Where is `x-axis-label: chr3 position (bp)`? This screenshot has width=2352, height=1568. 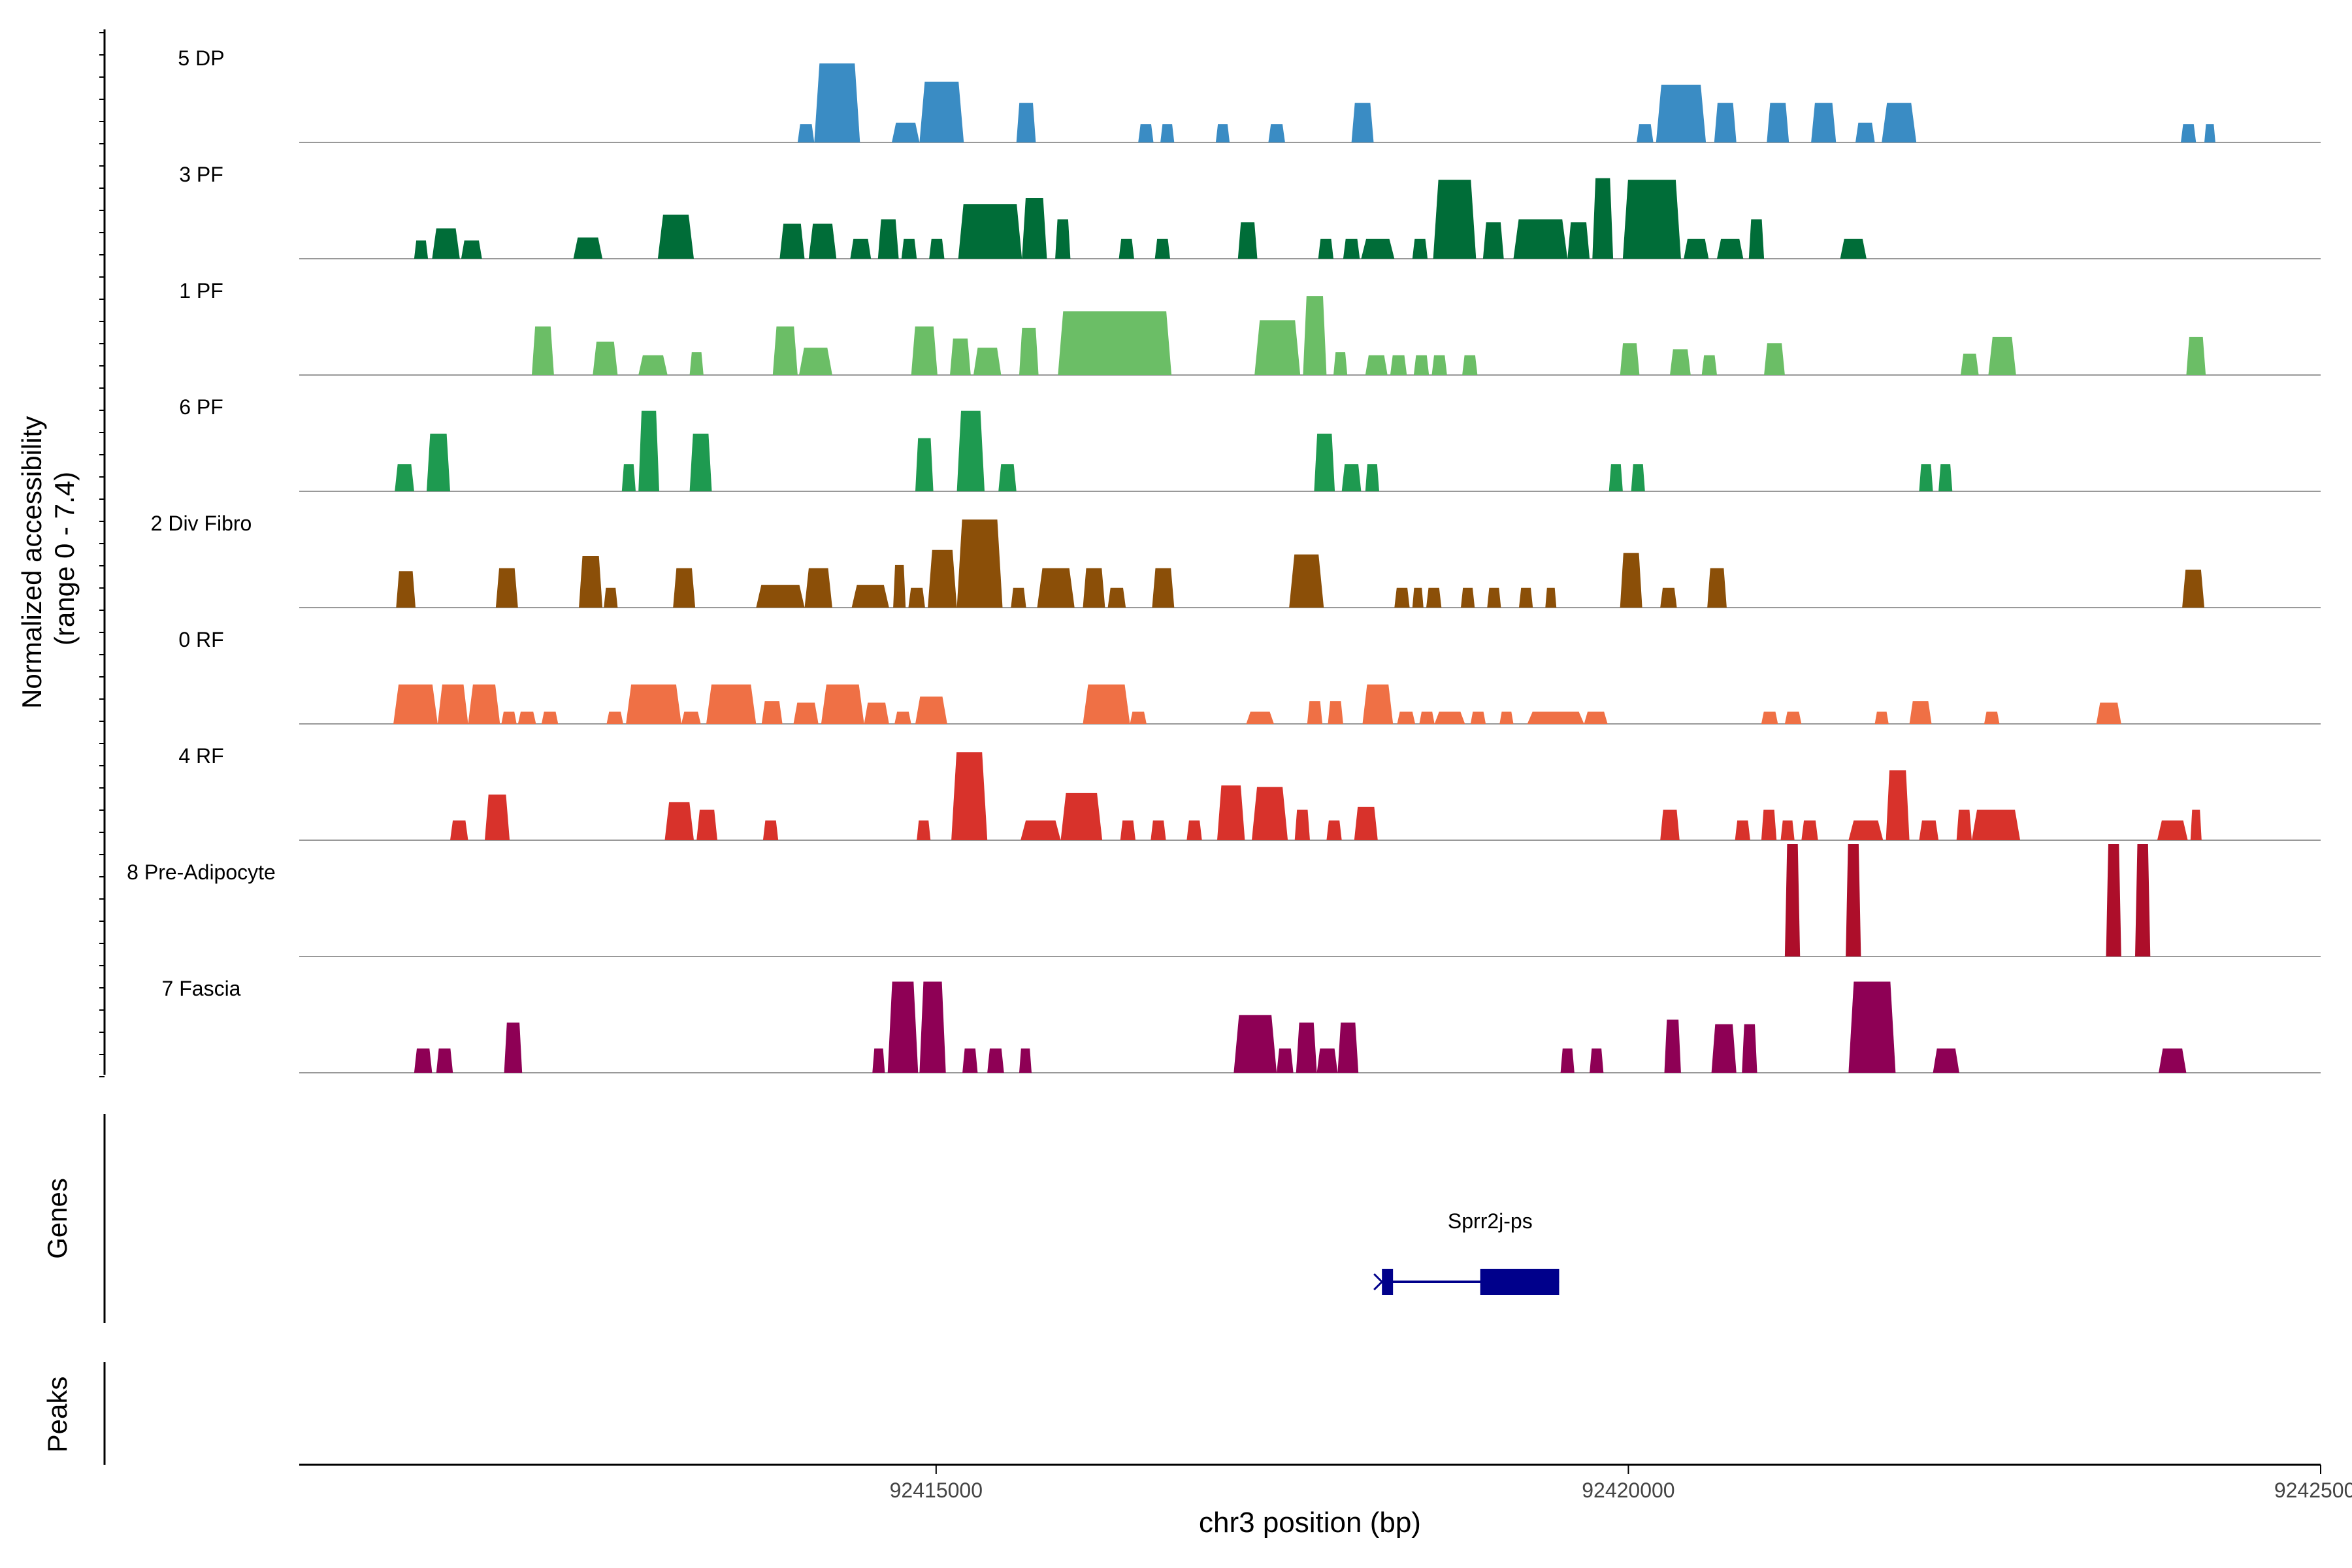 x-axis-label: chr3 position (bp) is located at coordinates (1310, 1523).